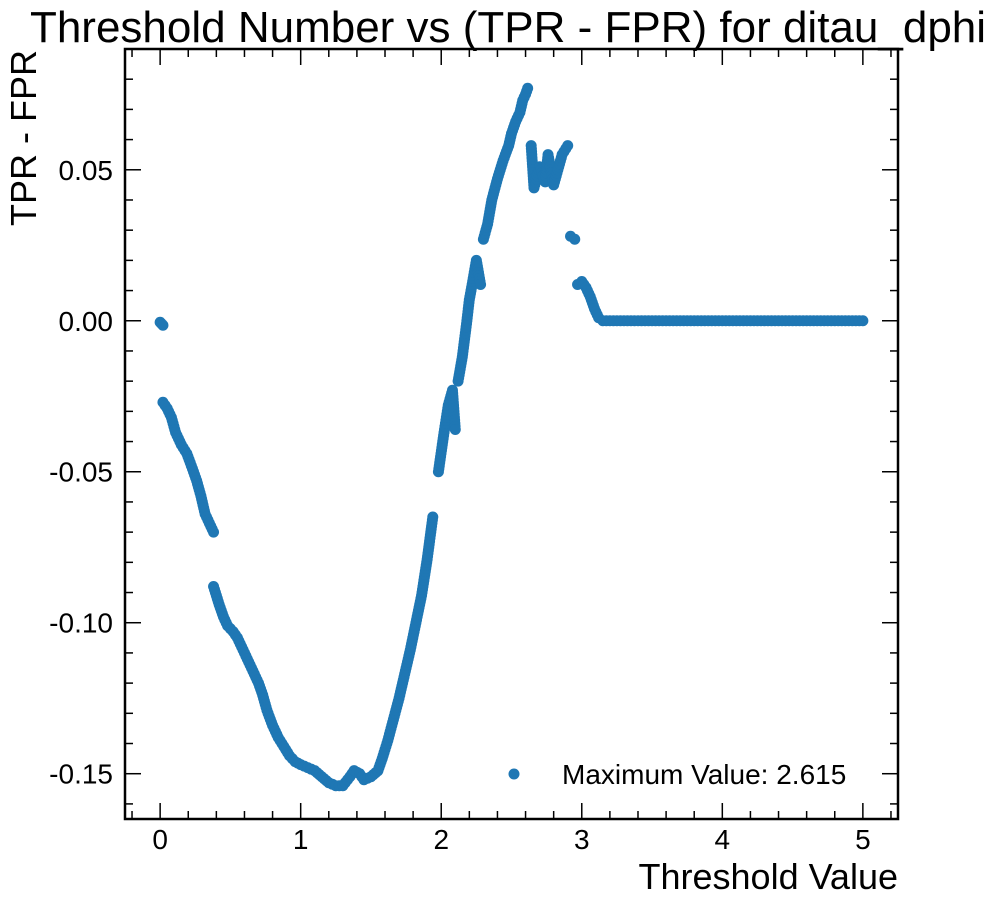  Describe the element at coordinates (86, 321) in the screenshot. I see `y-tick-label: 0.00` at that location.